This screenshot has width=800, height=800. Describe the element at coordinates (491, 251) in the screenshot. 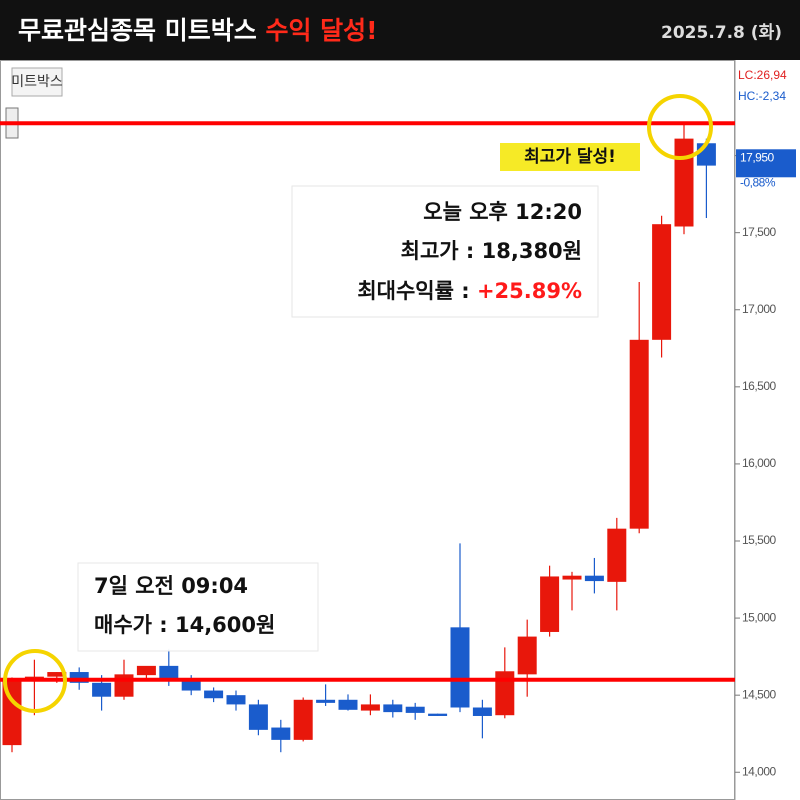

I see `sell-price: 최고가 : 18,380원` at that location.